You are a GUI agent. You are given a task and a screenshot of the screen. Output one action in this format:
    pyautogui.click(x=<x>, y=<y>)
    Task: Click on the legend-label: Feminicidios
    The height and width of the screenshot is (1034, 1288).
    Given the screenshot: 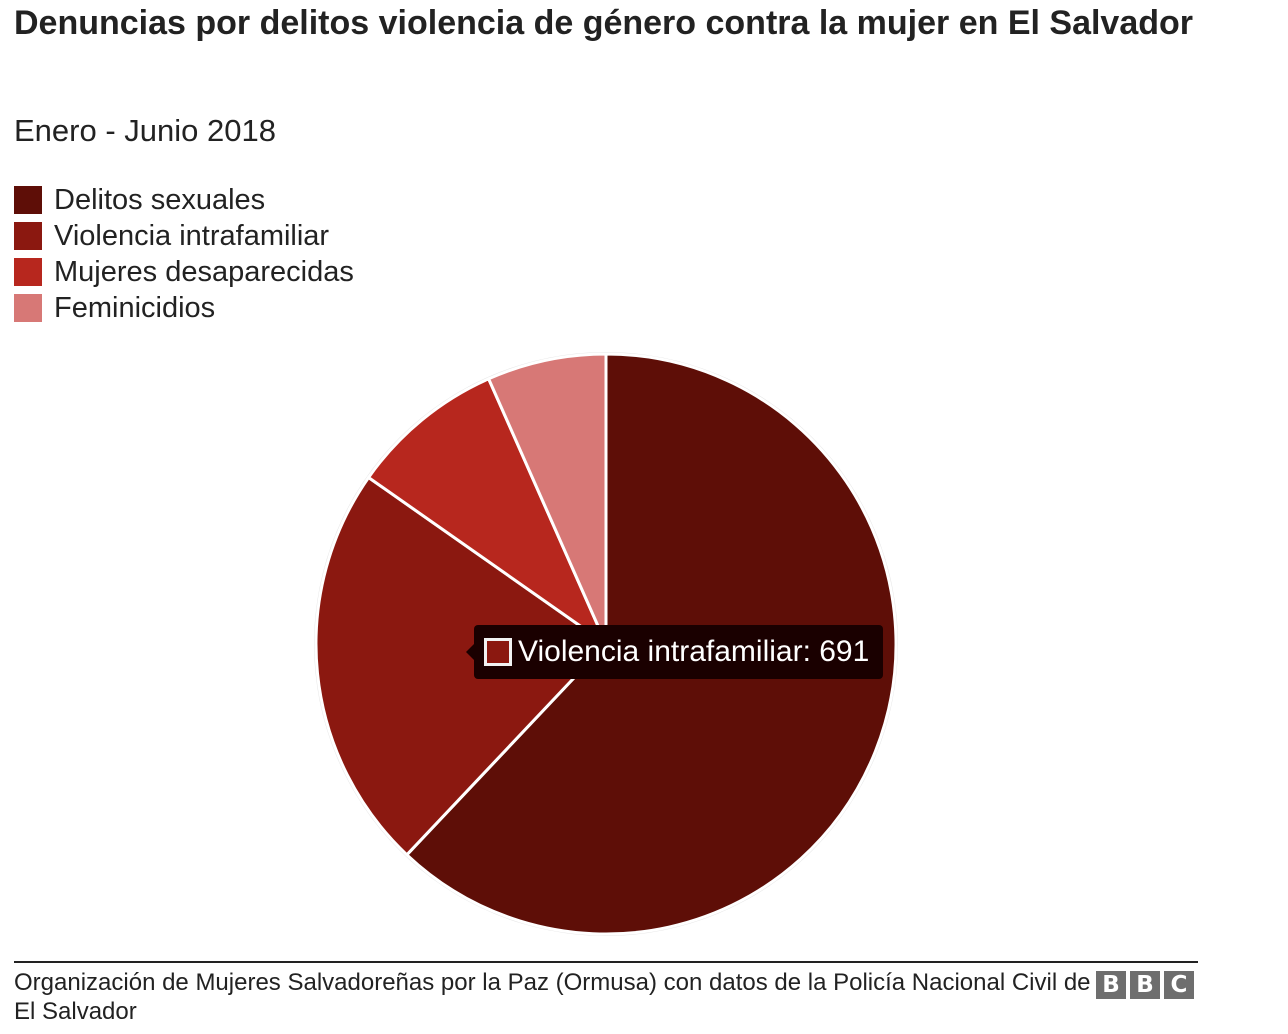 What is the action you would take?
    pyautogui.click(x=135, y=308)
    